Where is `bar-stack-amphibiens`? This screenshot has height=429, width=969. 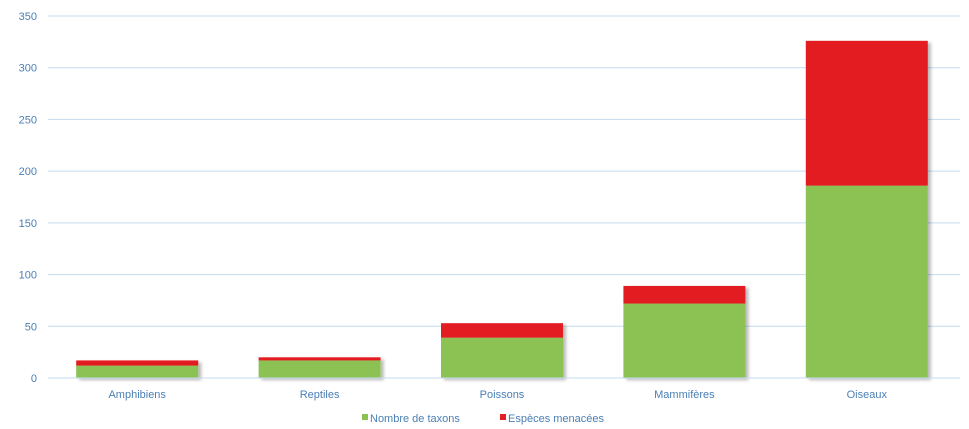
bar-stack-amphibiens is located at coordinates (137, 369).